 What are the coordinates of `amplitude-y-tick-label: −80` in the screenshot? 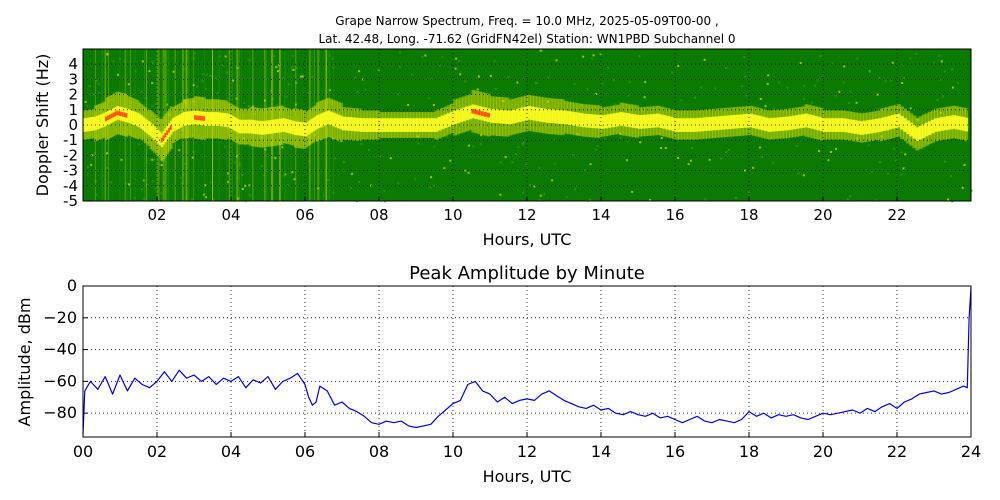 It's located at (60, 412).